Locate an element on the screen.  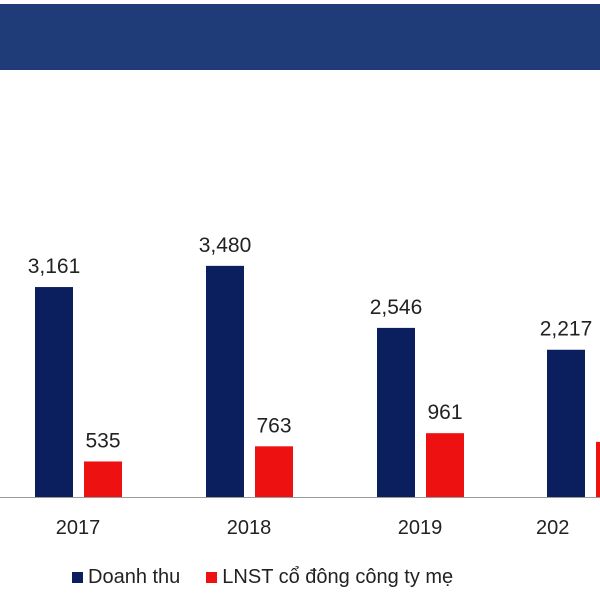
legend-item-profit: LNST cổ đông công ty mẹ is located at coordinates (329, 577).